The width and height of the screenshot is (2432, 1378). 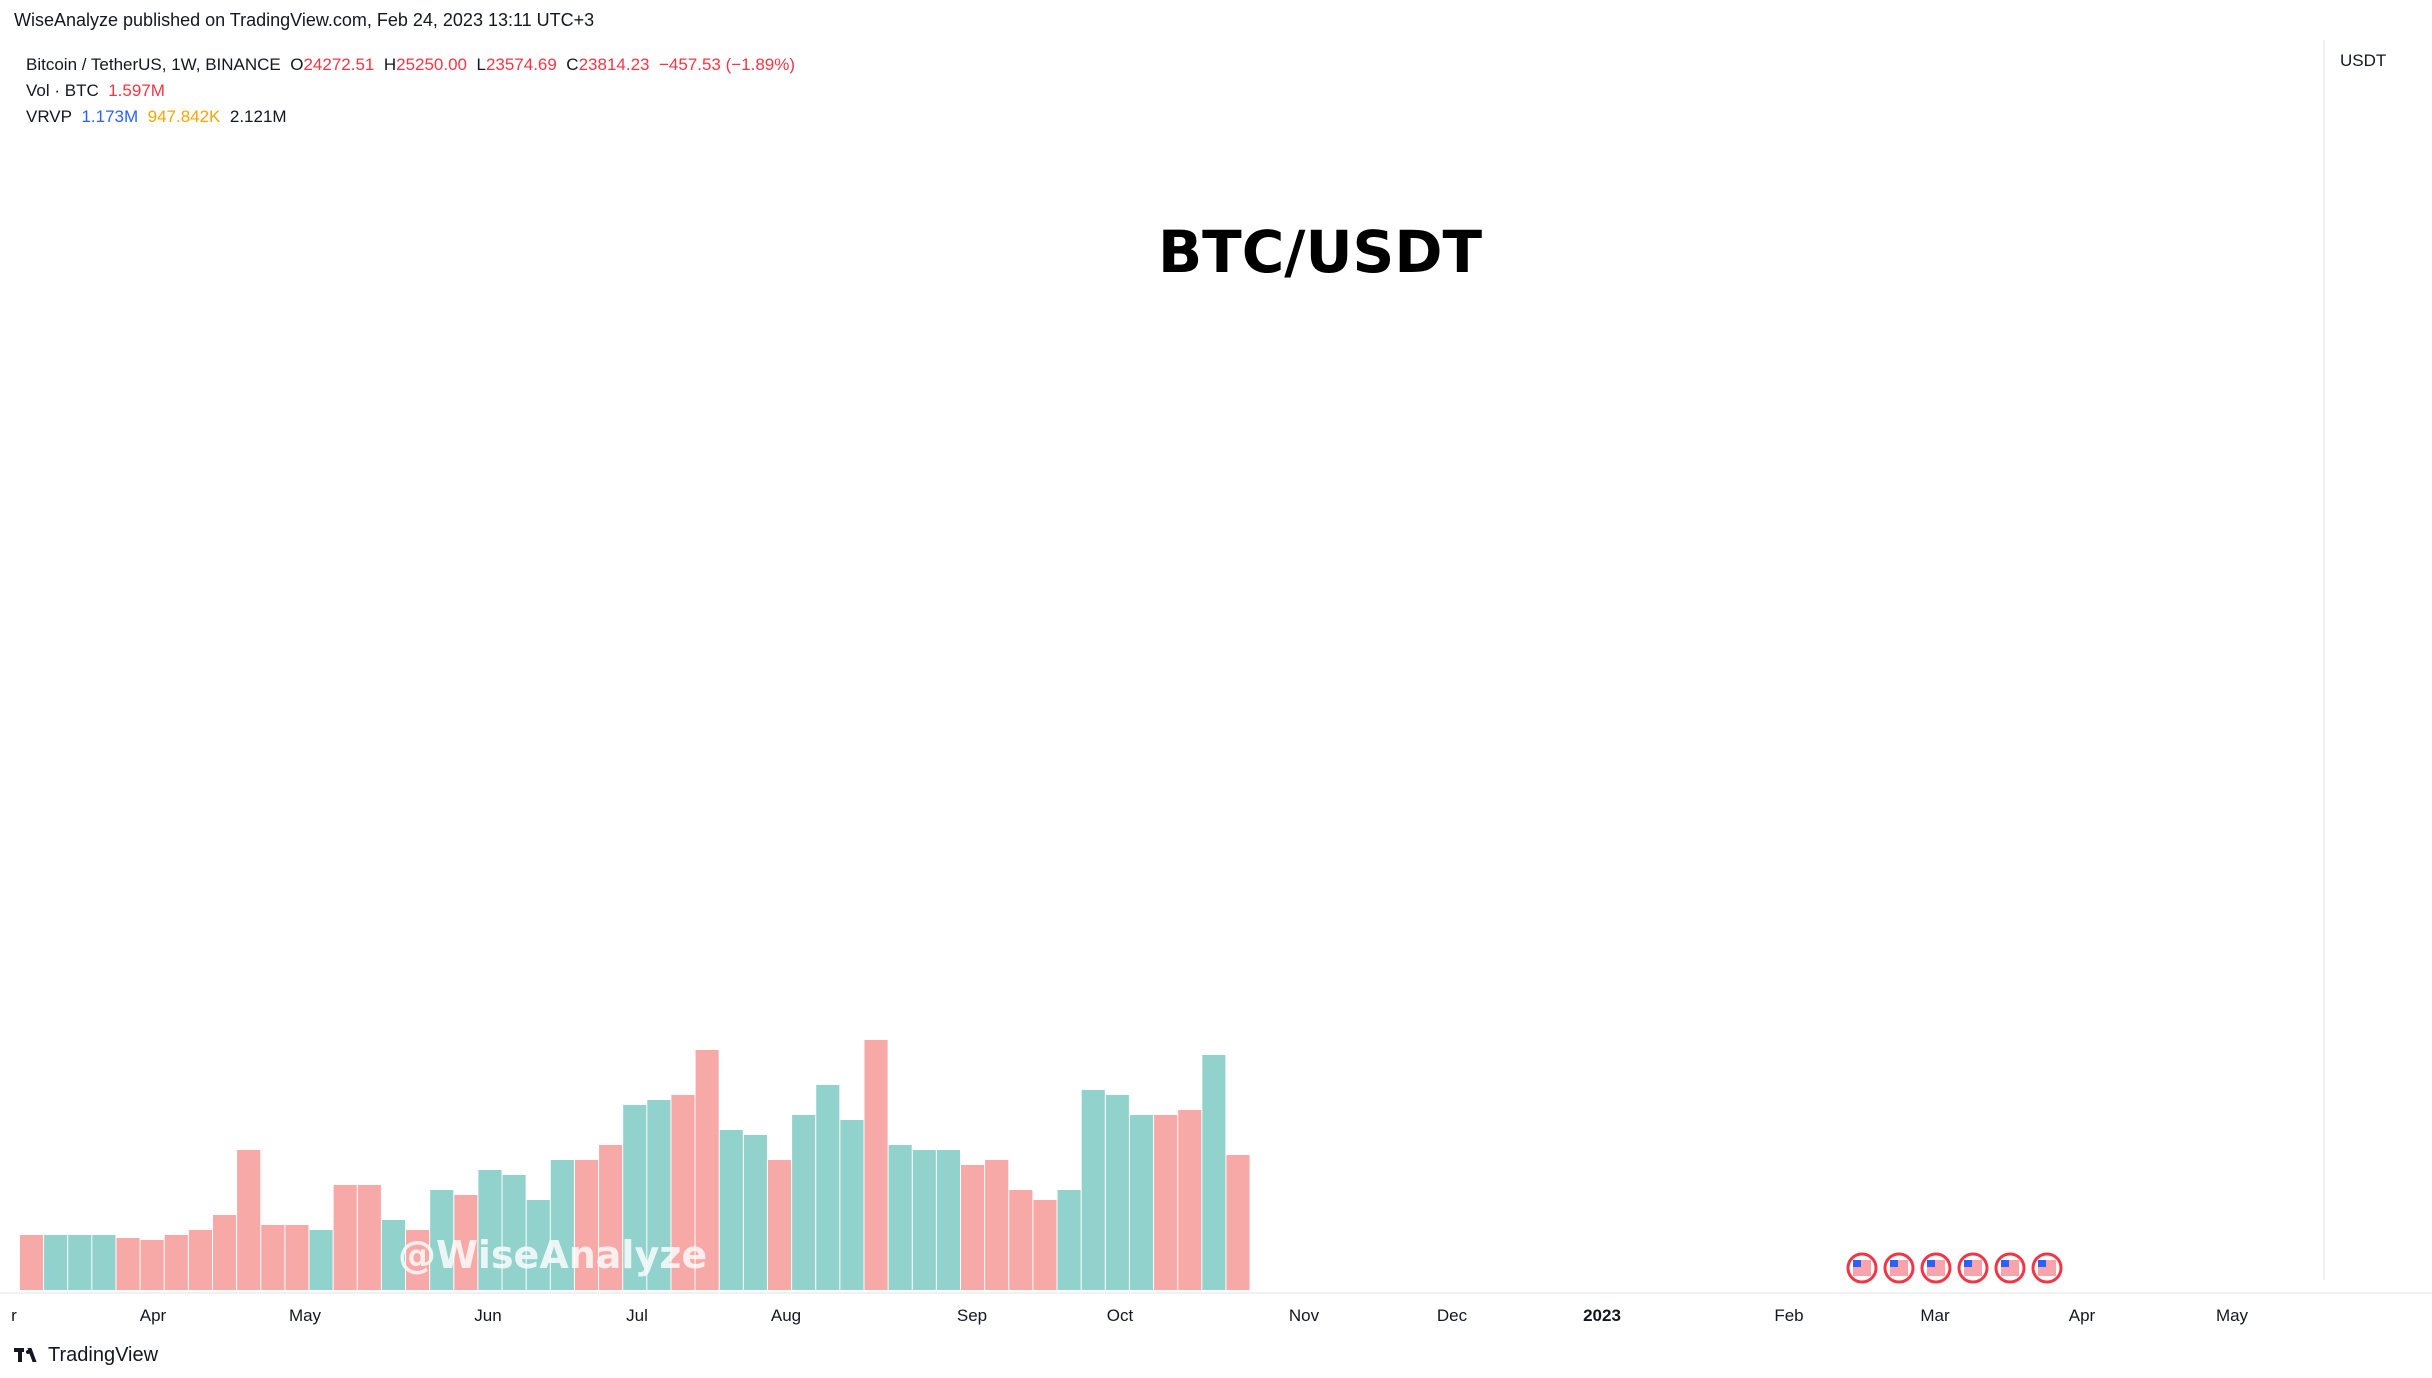 I want to click on high-label: H, so click(x=390, y=64).